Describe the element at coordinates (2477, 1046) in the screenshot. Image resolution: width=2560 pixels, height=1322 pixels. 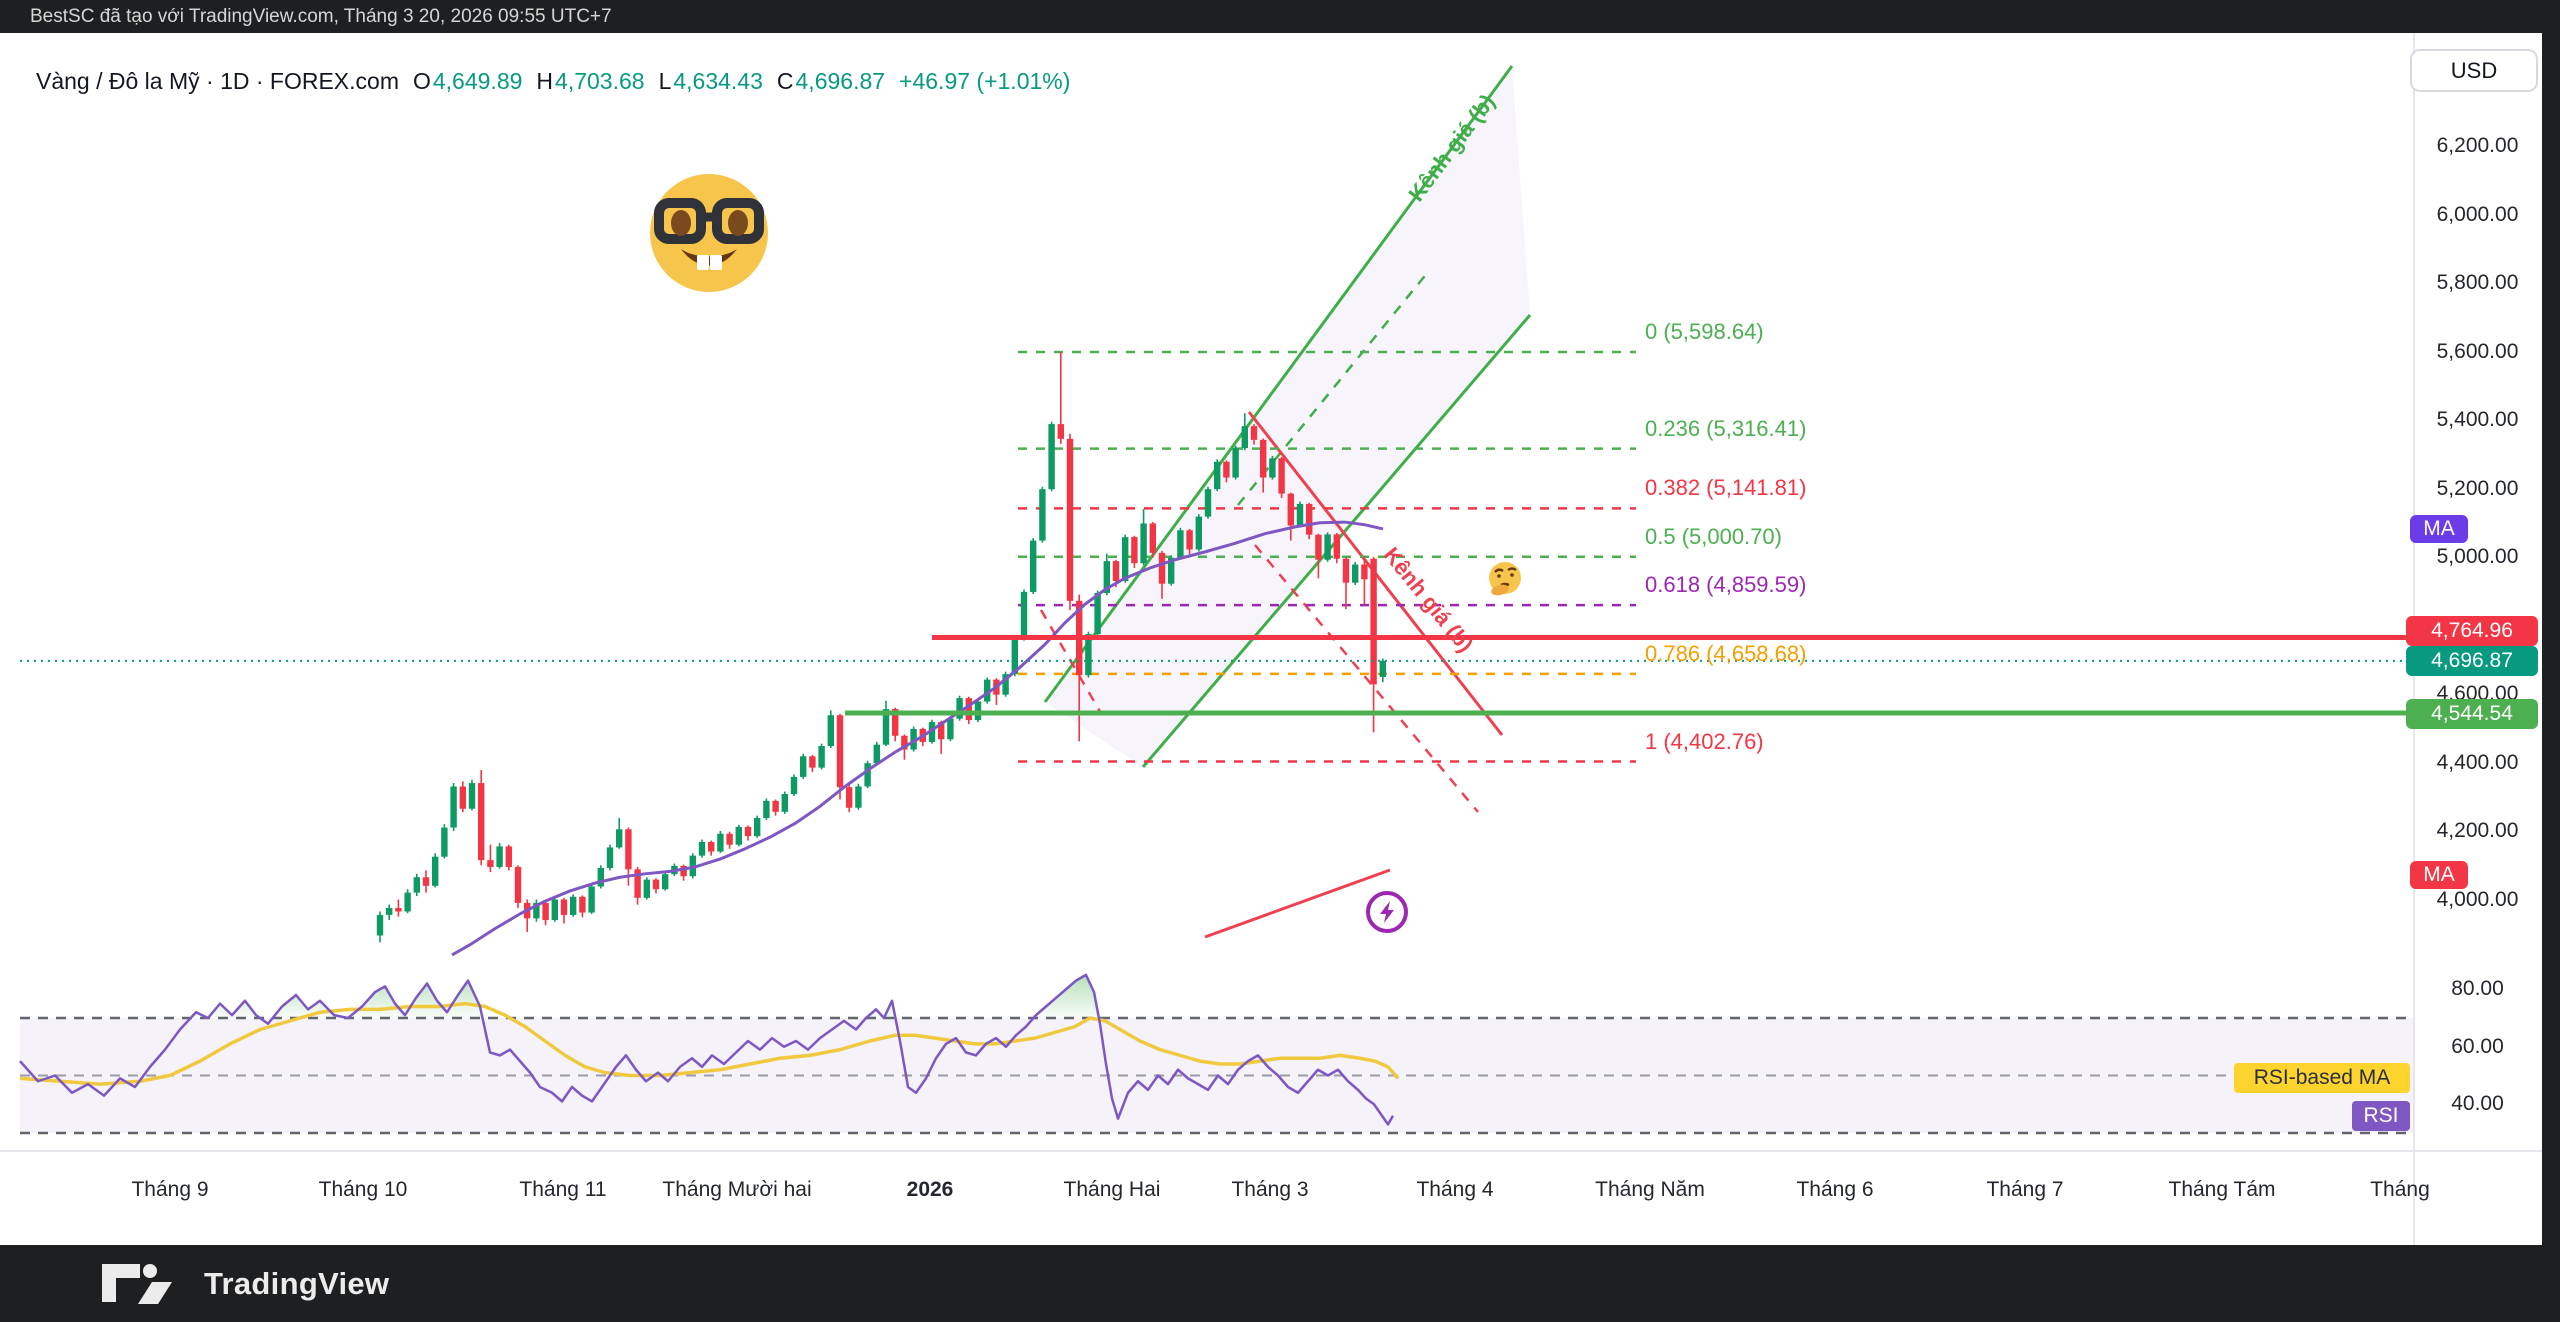
I see `rsi-axis-label: 60.00` at that location.